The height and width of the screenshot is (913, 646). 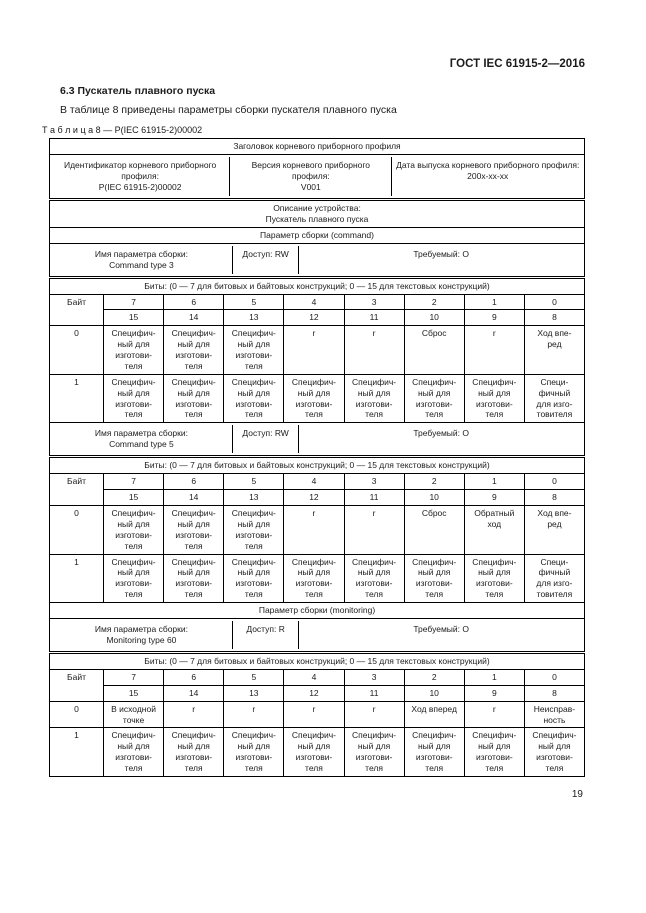 I want to click on bit-number-cell: 2, so click(x=434, y=677).